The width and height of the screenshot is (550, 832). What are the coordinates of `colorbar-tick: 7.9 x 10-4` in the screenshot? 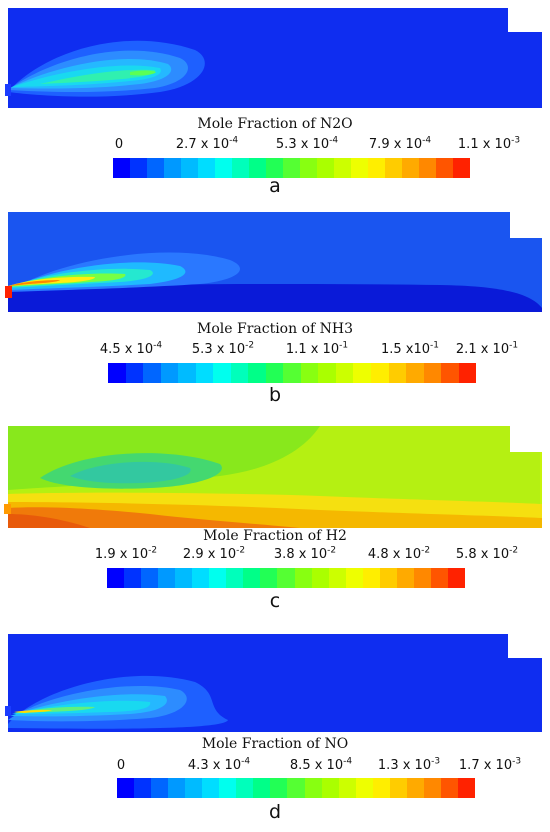 It's located at (400, 143).